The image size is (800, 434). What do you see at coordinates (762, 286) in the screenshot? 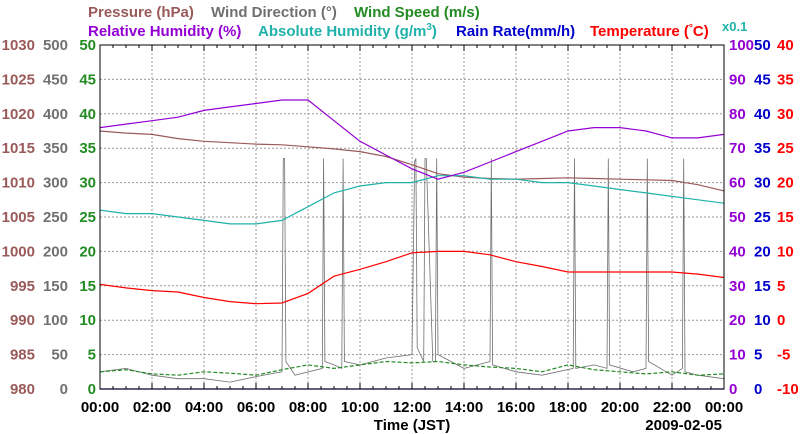
I see `y-tick-label-rain-rate: 15` at bounding box center [762, 286].